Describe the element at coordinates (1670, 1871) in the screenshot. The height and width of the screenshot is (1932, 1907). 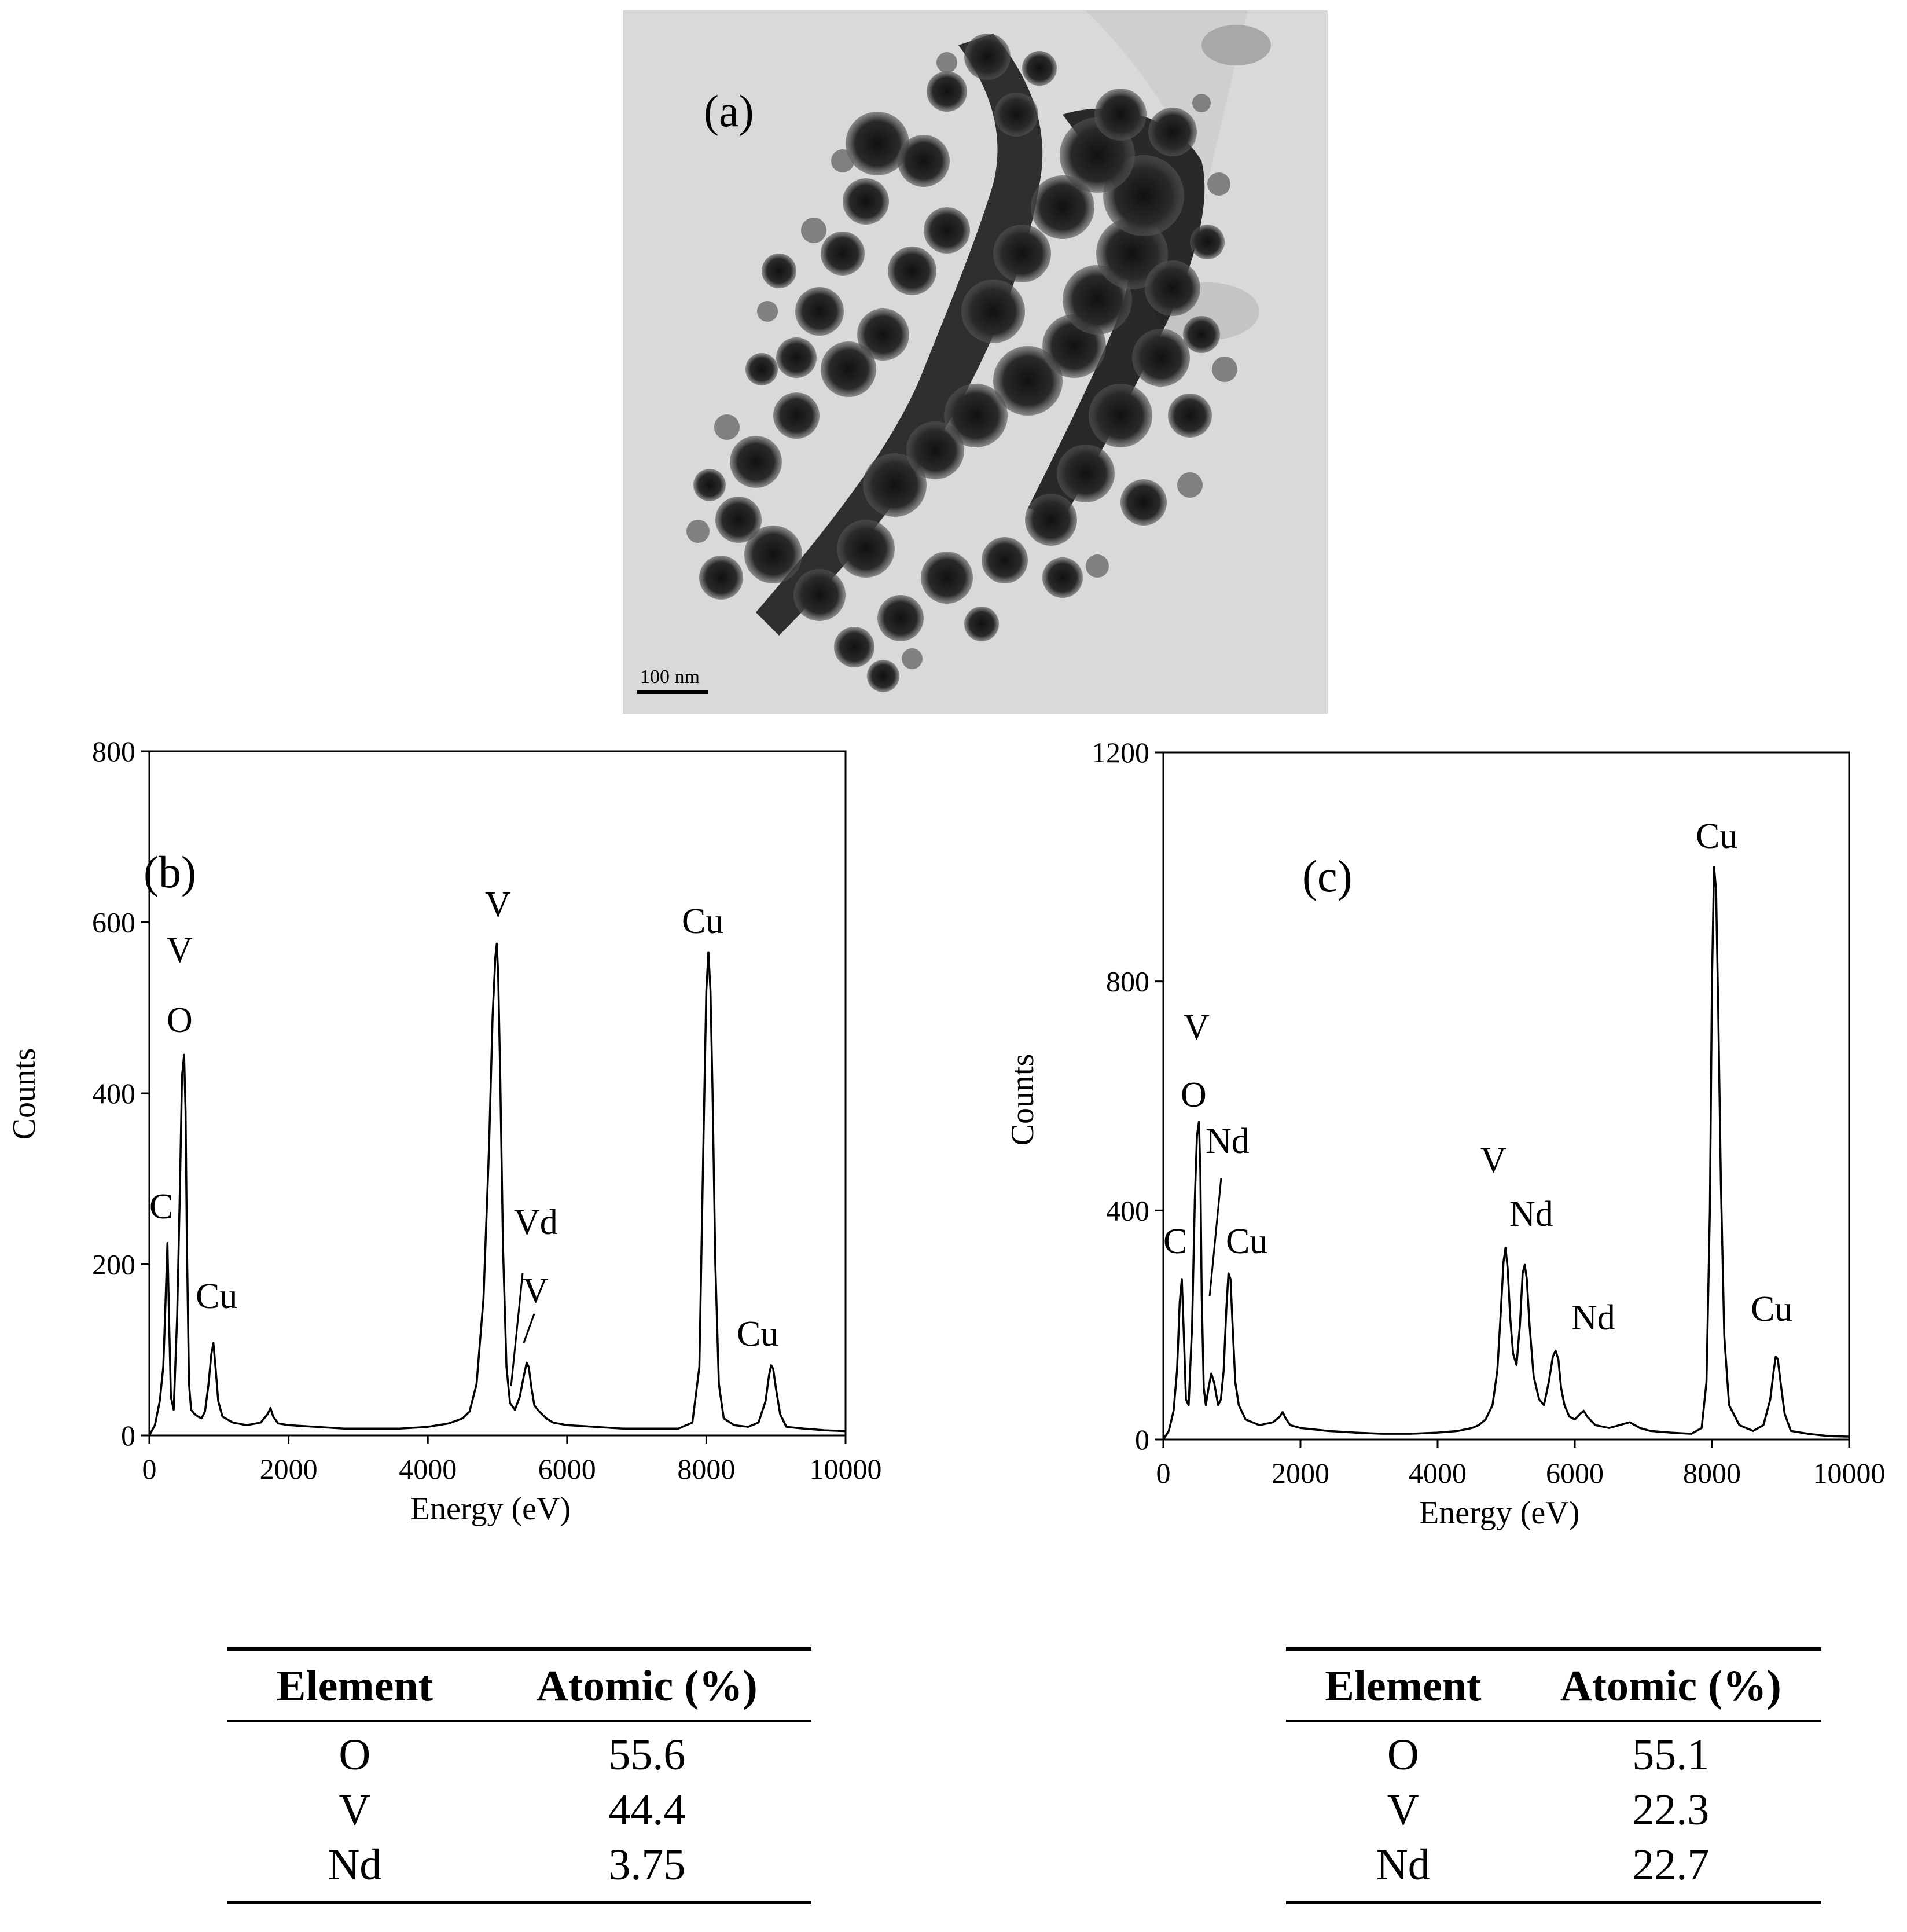
I see `atomic-cell: 22.7` at that location.